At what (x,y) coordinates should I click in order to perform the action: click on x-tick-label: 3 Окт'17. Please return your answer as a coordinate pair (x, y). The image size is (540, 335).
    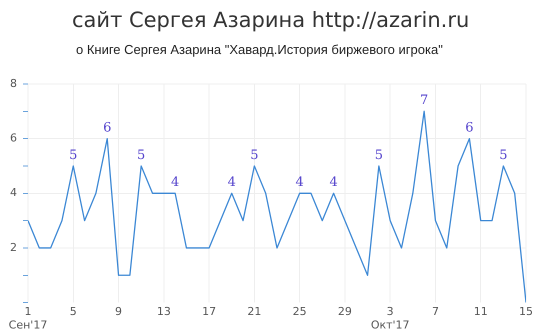
    Looking at the image, I should click on (390, 318).